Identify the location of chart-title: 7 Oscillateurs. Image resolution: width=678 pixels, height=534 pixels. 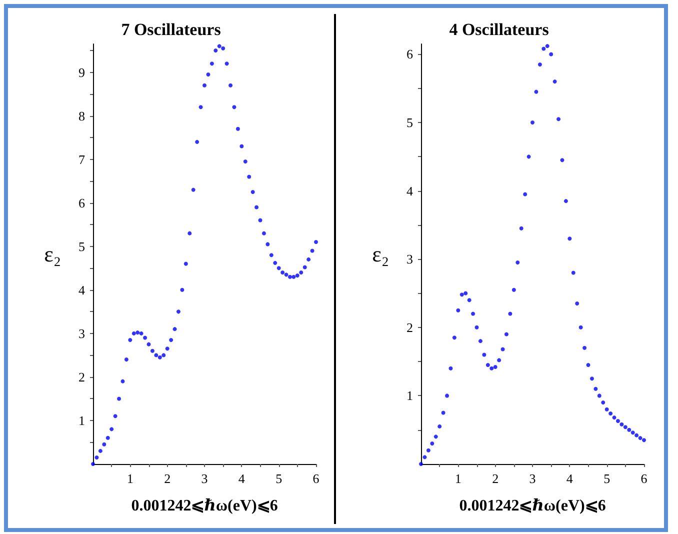
(171, 29).